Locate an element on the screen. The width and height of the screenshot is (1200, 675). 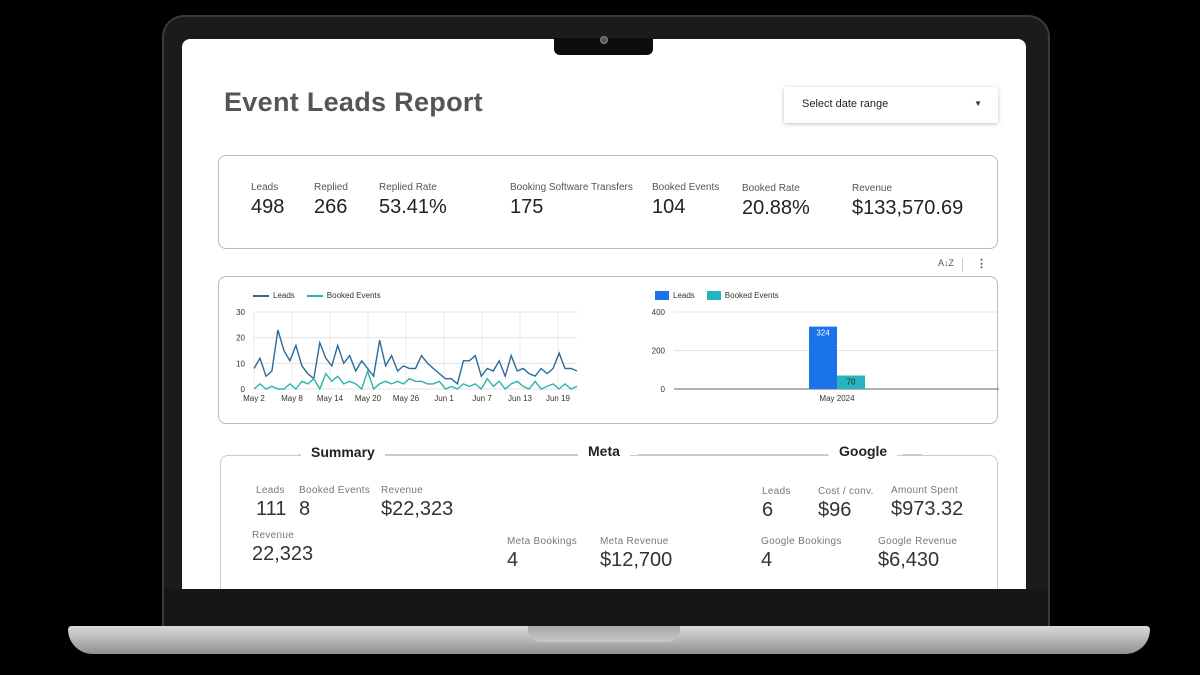
more-options-icon: ⋮ is located at coordinates (981, 264).